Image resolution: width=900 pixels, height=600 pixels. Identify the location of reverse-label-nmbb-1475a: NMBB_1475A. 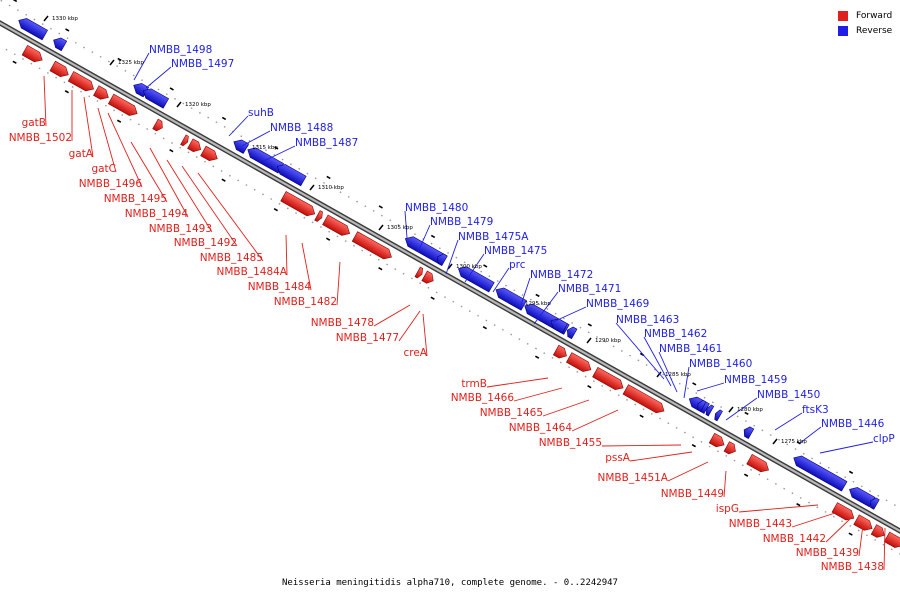
(493, 237).